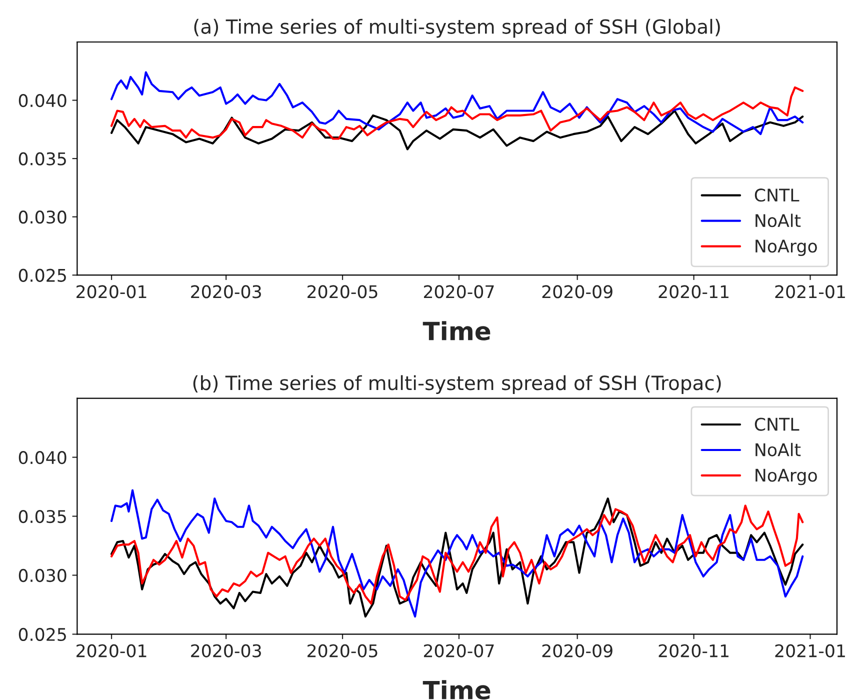  I want to click on chart-title: (b) Time series of multi-system spread of SSH (Tropac), so click(457, 384).